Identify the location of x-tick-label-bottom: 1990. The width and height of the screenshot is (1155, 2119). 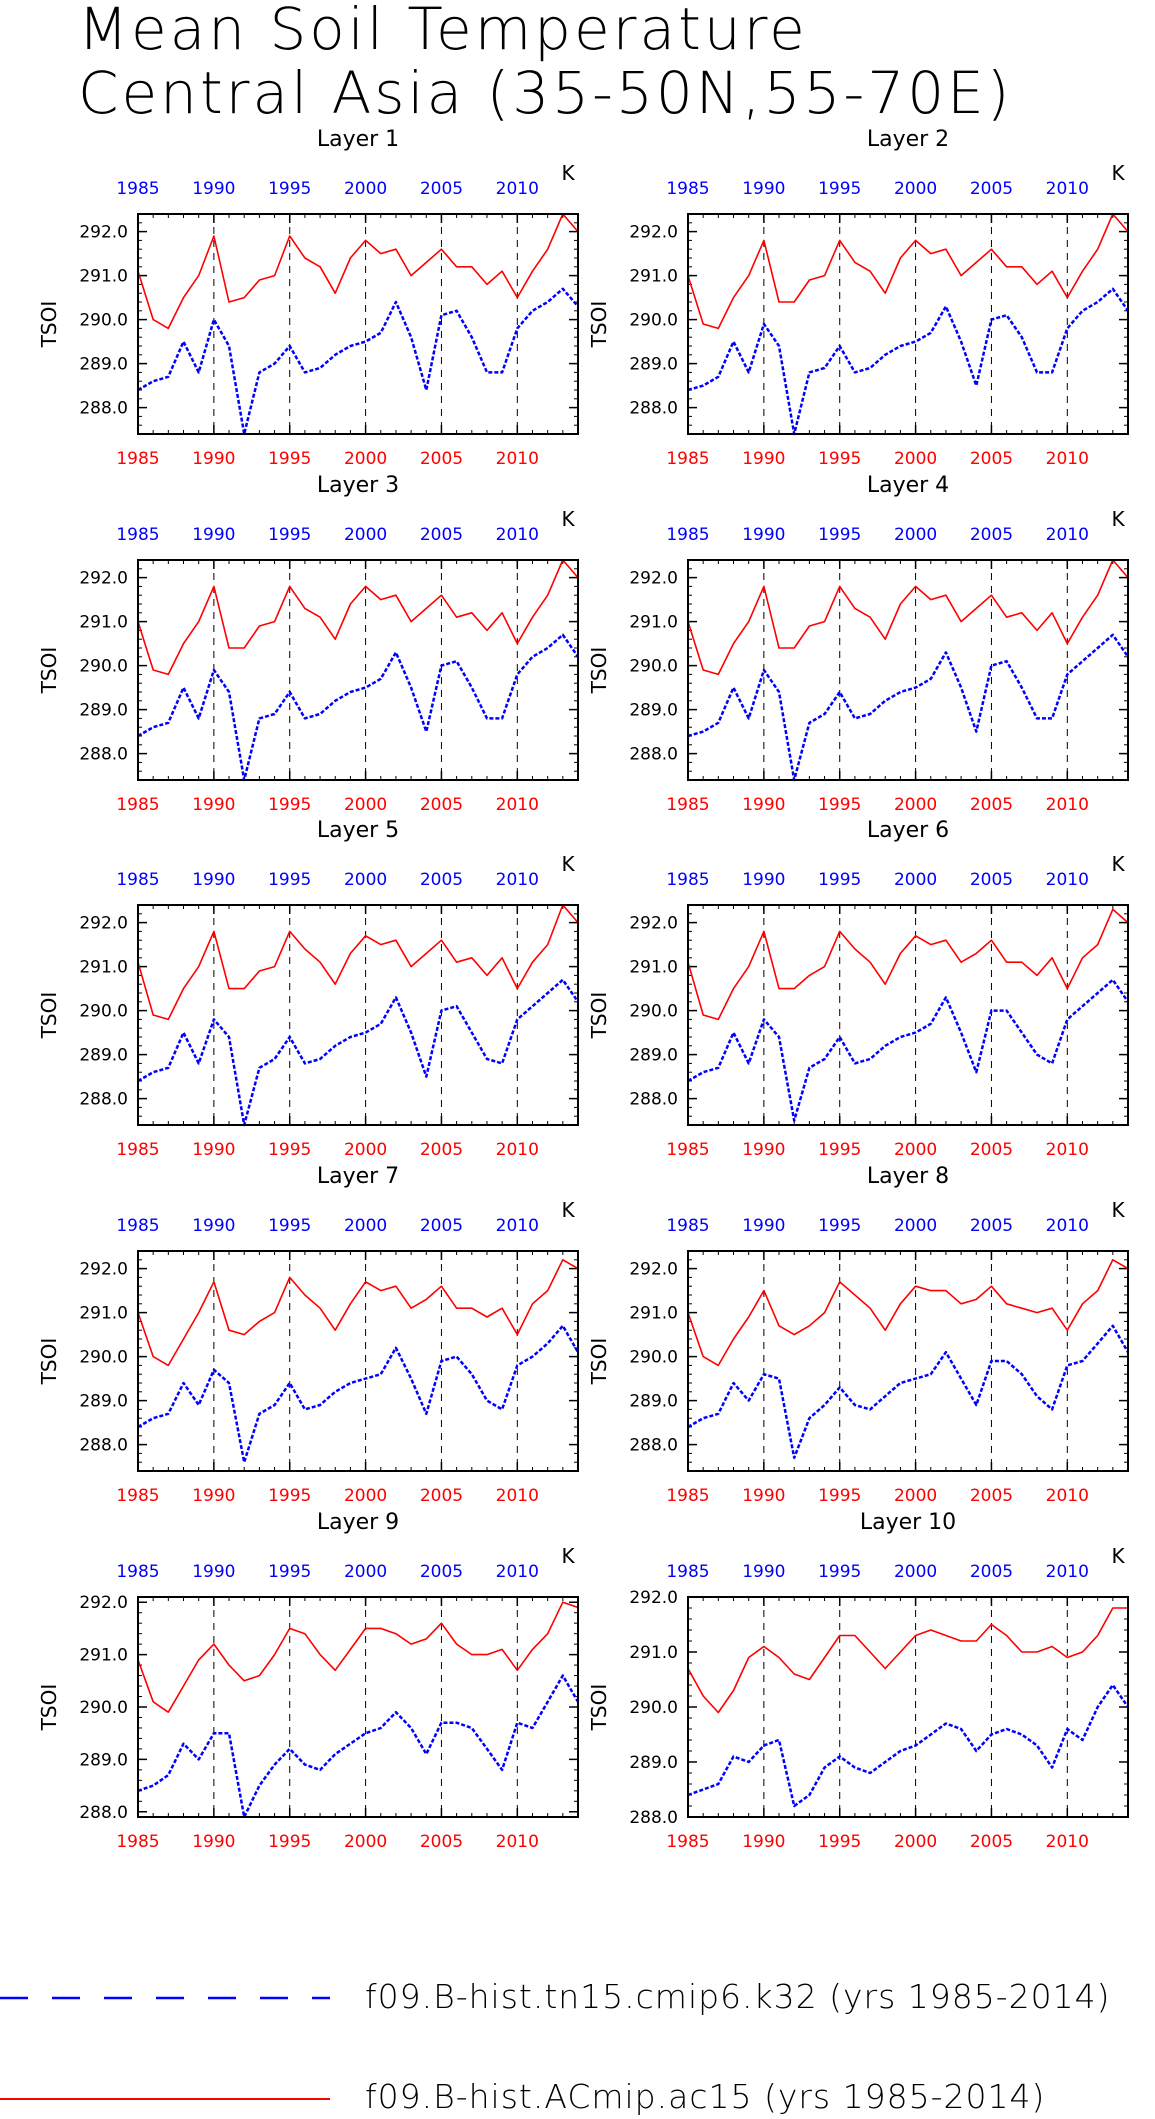
(763, 459).